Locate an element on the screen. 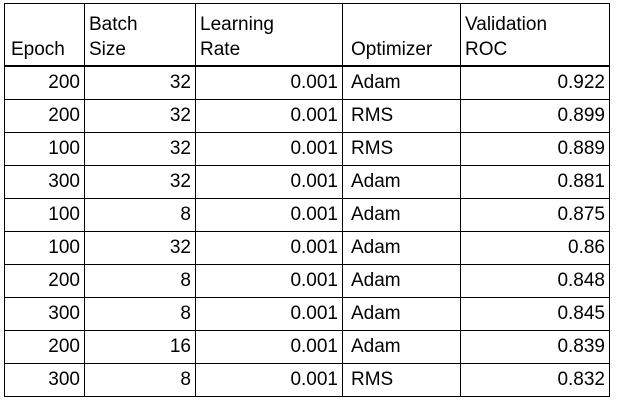 The width and height of the screenshot is (629, 405). validation-roc-cell: 0.832 is located at coordinates (535, 380).